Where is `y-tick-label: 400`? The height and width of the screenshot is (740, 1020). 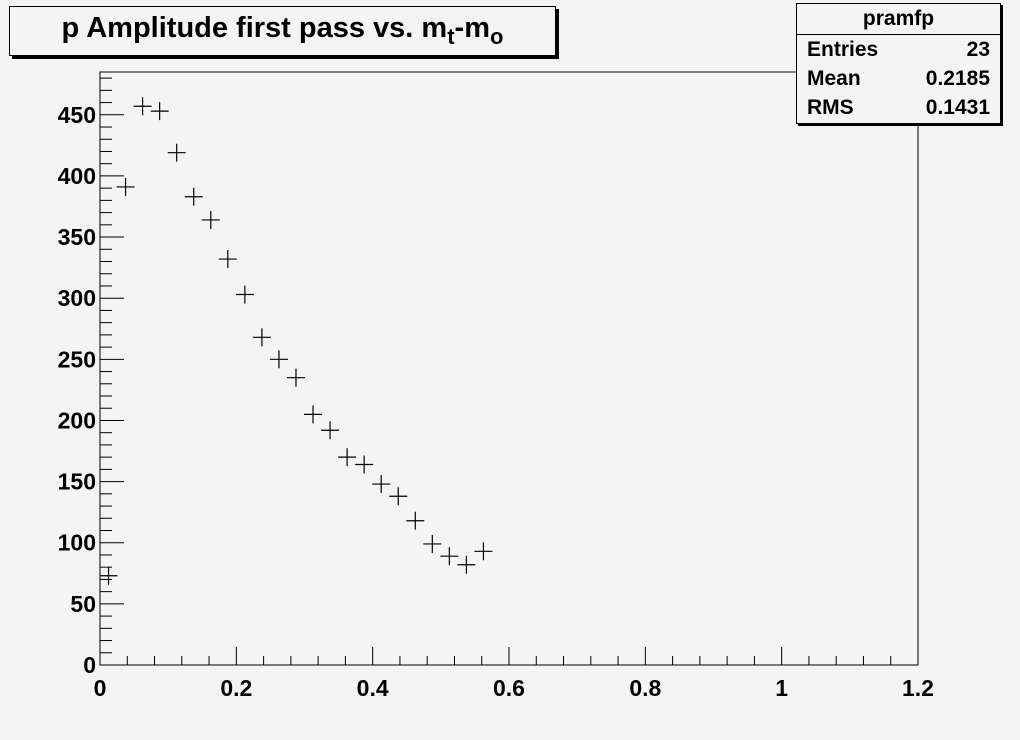
y-tick-label: 400 is located at coordinates (77, 176).